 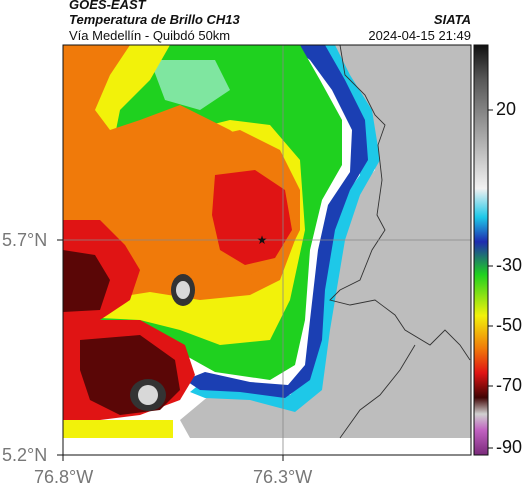 I want to click on satellite-label: GOES-EAST, so click(x=107, y=6).